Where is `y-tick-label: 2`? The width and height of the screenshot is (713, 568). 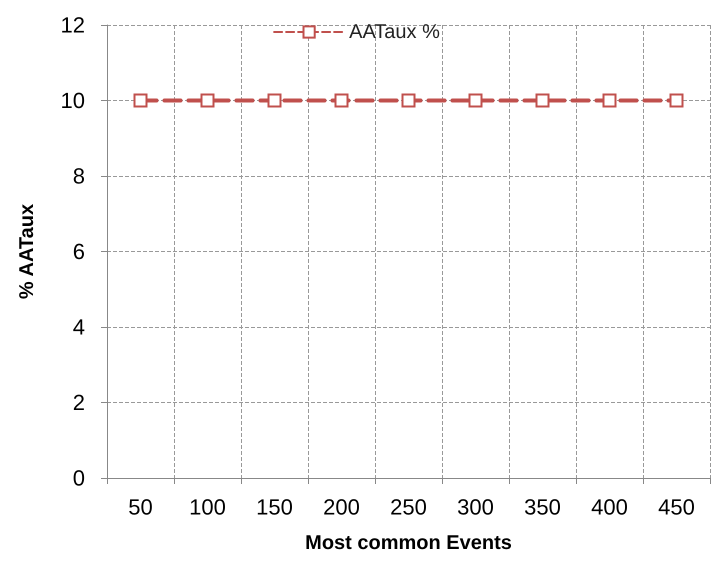
y-tick-label: 2 is located at coordinates (78, 402).